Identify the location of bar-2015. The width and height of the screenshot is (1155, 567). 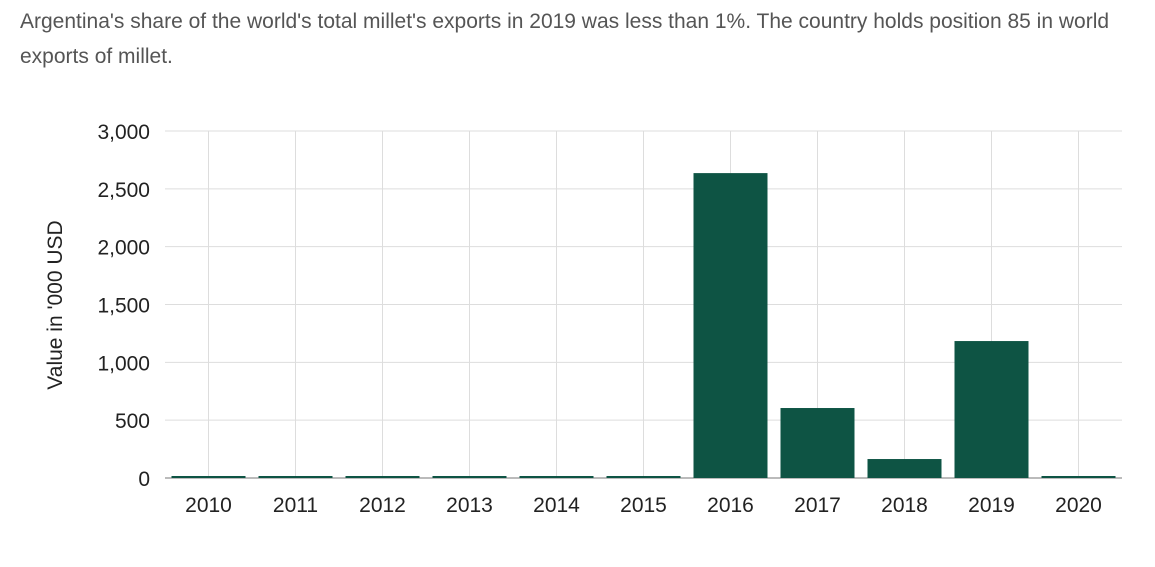
(643, 477).